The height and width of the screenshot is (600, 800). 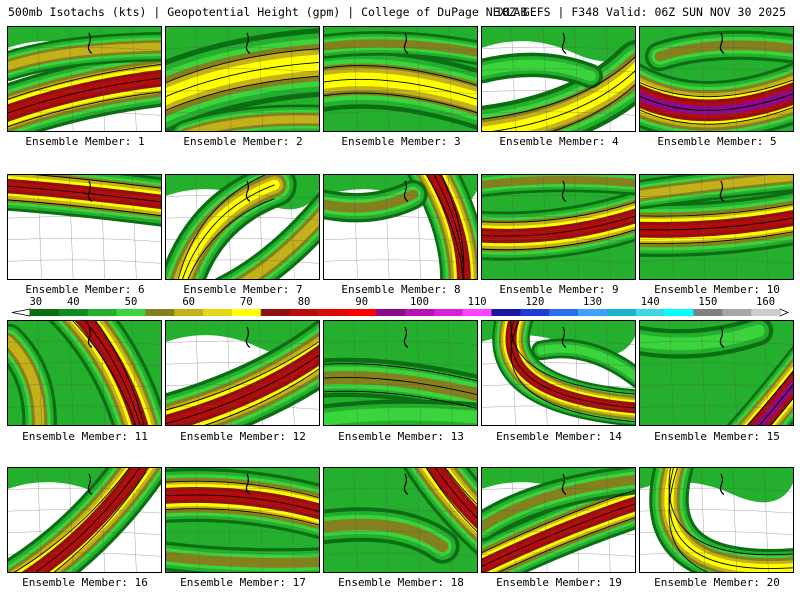 I want to click on panel-label-14: Ensemble Member: 14, so click(x=559, y=436).